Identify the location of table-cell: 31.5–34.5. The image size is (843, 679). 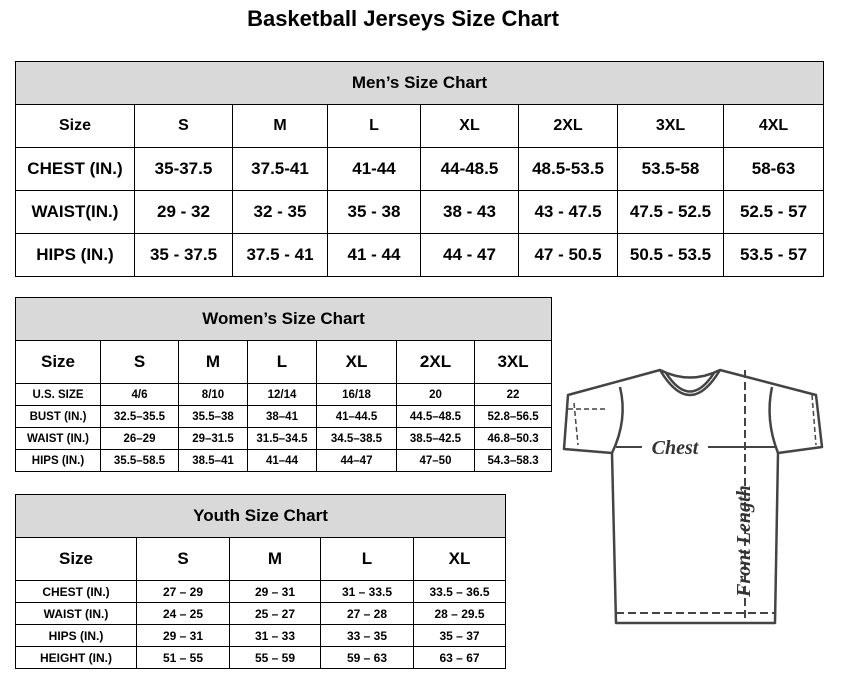
(282, 438).